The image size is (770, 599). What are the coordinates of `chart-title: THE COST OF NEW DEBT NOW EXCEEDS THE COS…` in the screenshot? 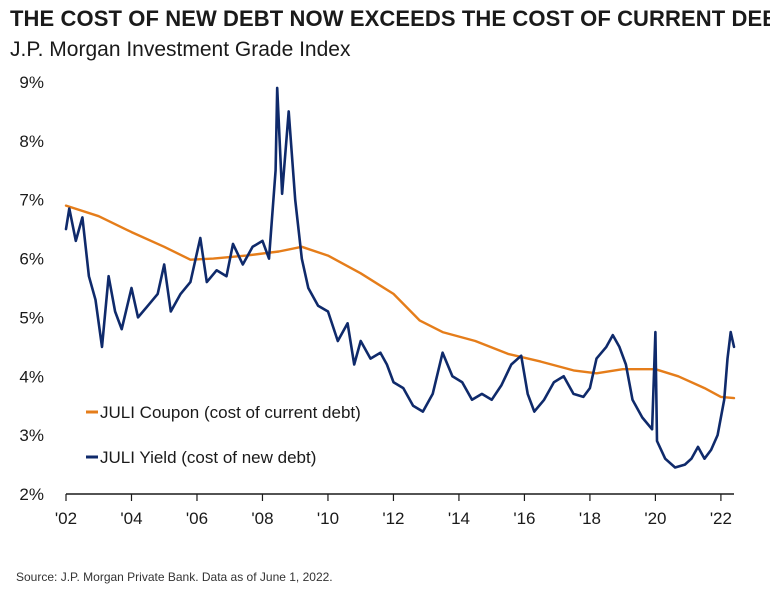 It's located at (390, 18).